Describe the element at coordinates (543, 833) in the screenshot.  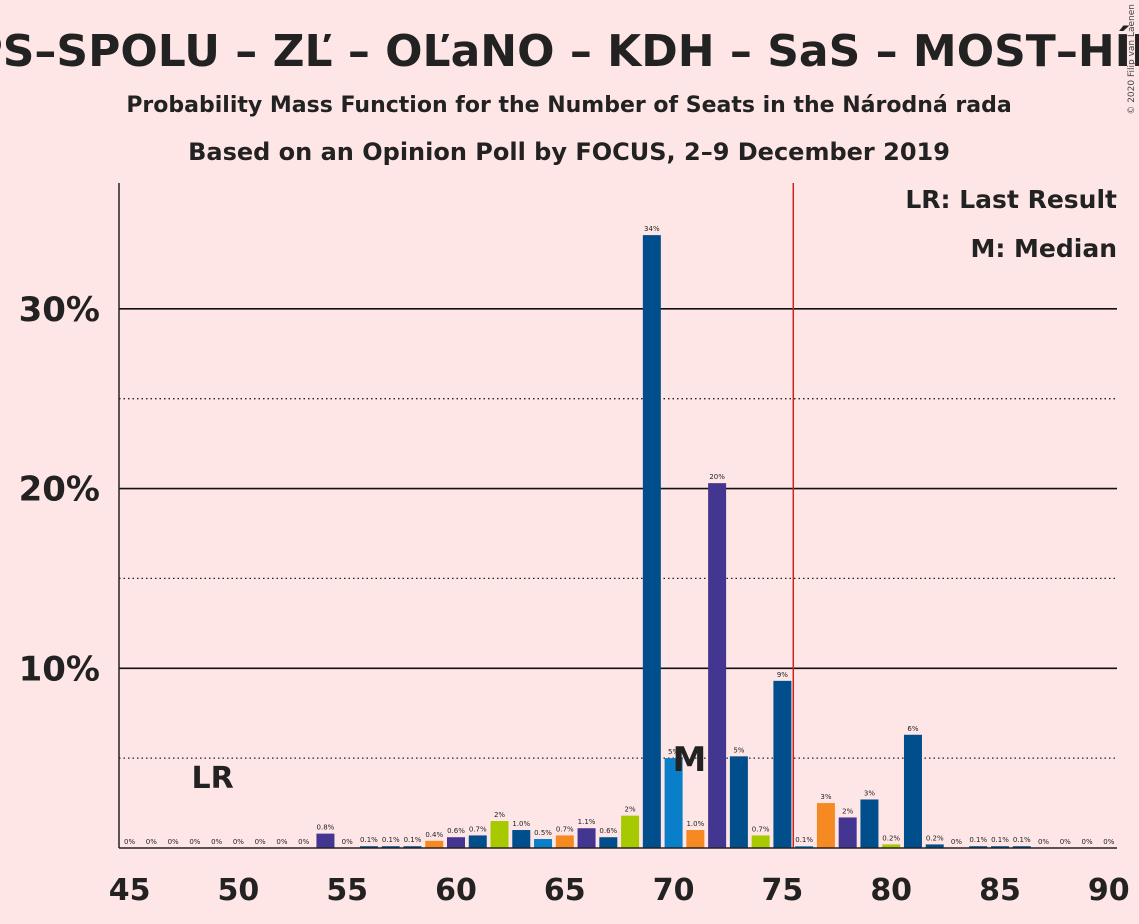
I see `bar-label: 0.5%` at that location.